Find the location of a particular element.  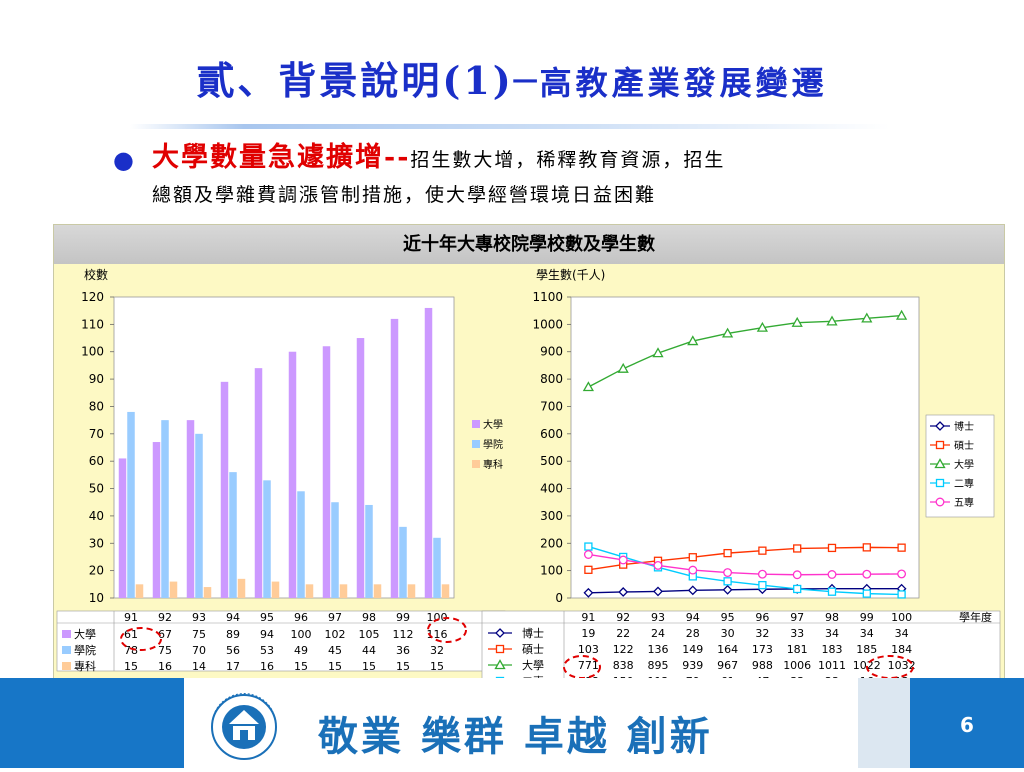

table-value: 1032 is located at coordinates (902, 665).